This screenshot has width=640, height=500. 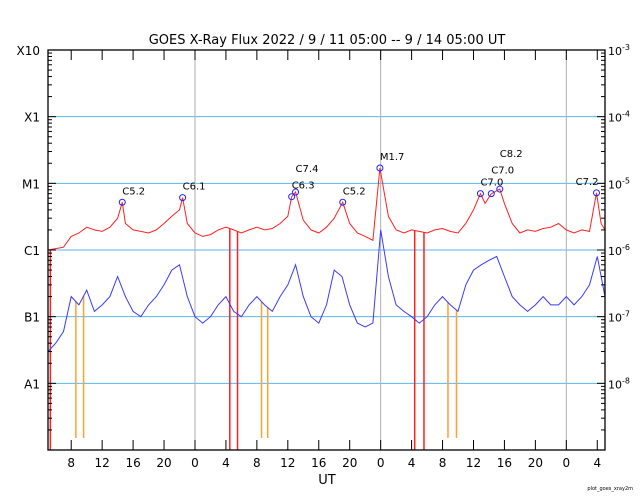 What do you see at coordinates (619, 183) in the screenshot?
I see `right-axis-flux-label: 10⁻⁵` at bounding box center [619, 183].